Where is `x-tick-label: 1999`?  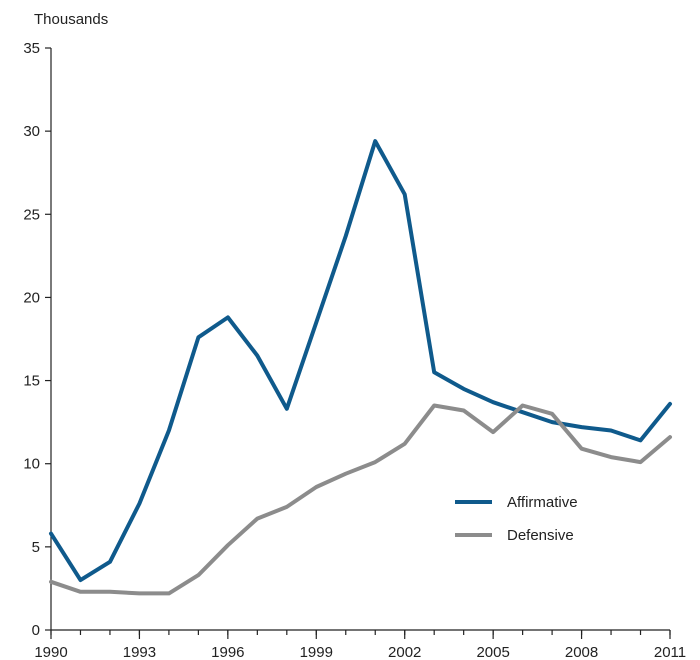
x-tick-label: 1999 is located at coordinates (316, 652).